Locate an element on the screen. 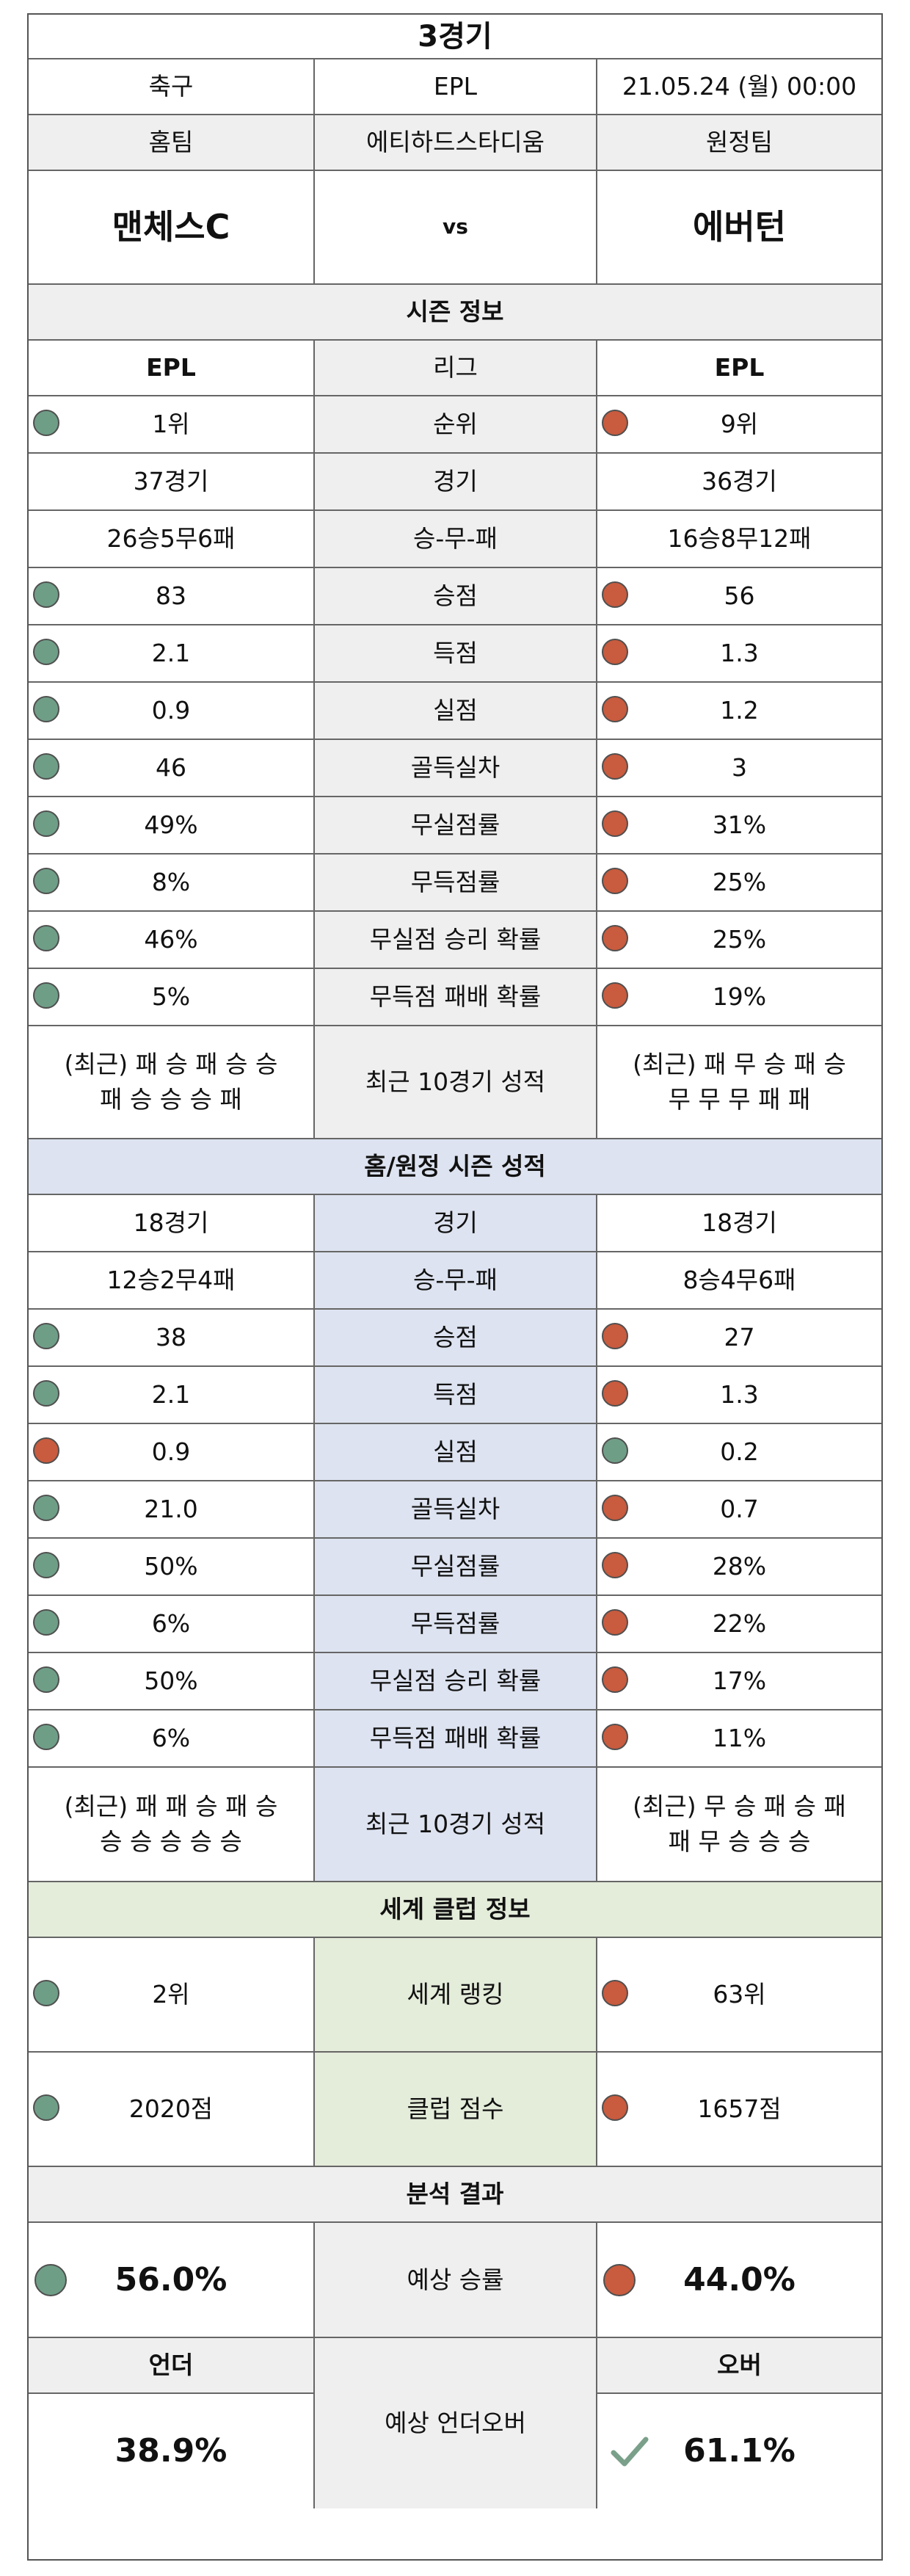  win-rate-label: 예상 승률 is located at coordinates (456, 2280).